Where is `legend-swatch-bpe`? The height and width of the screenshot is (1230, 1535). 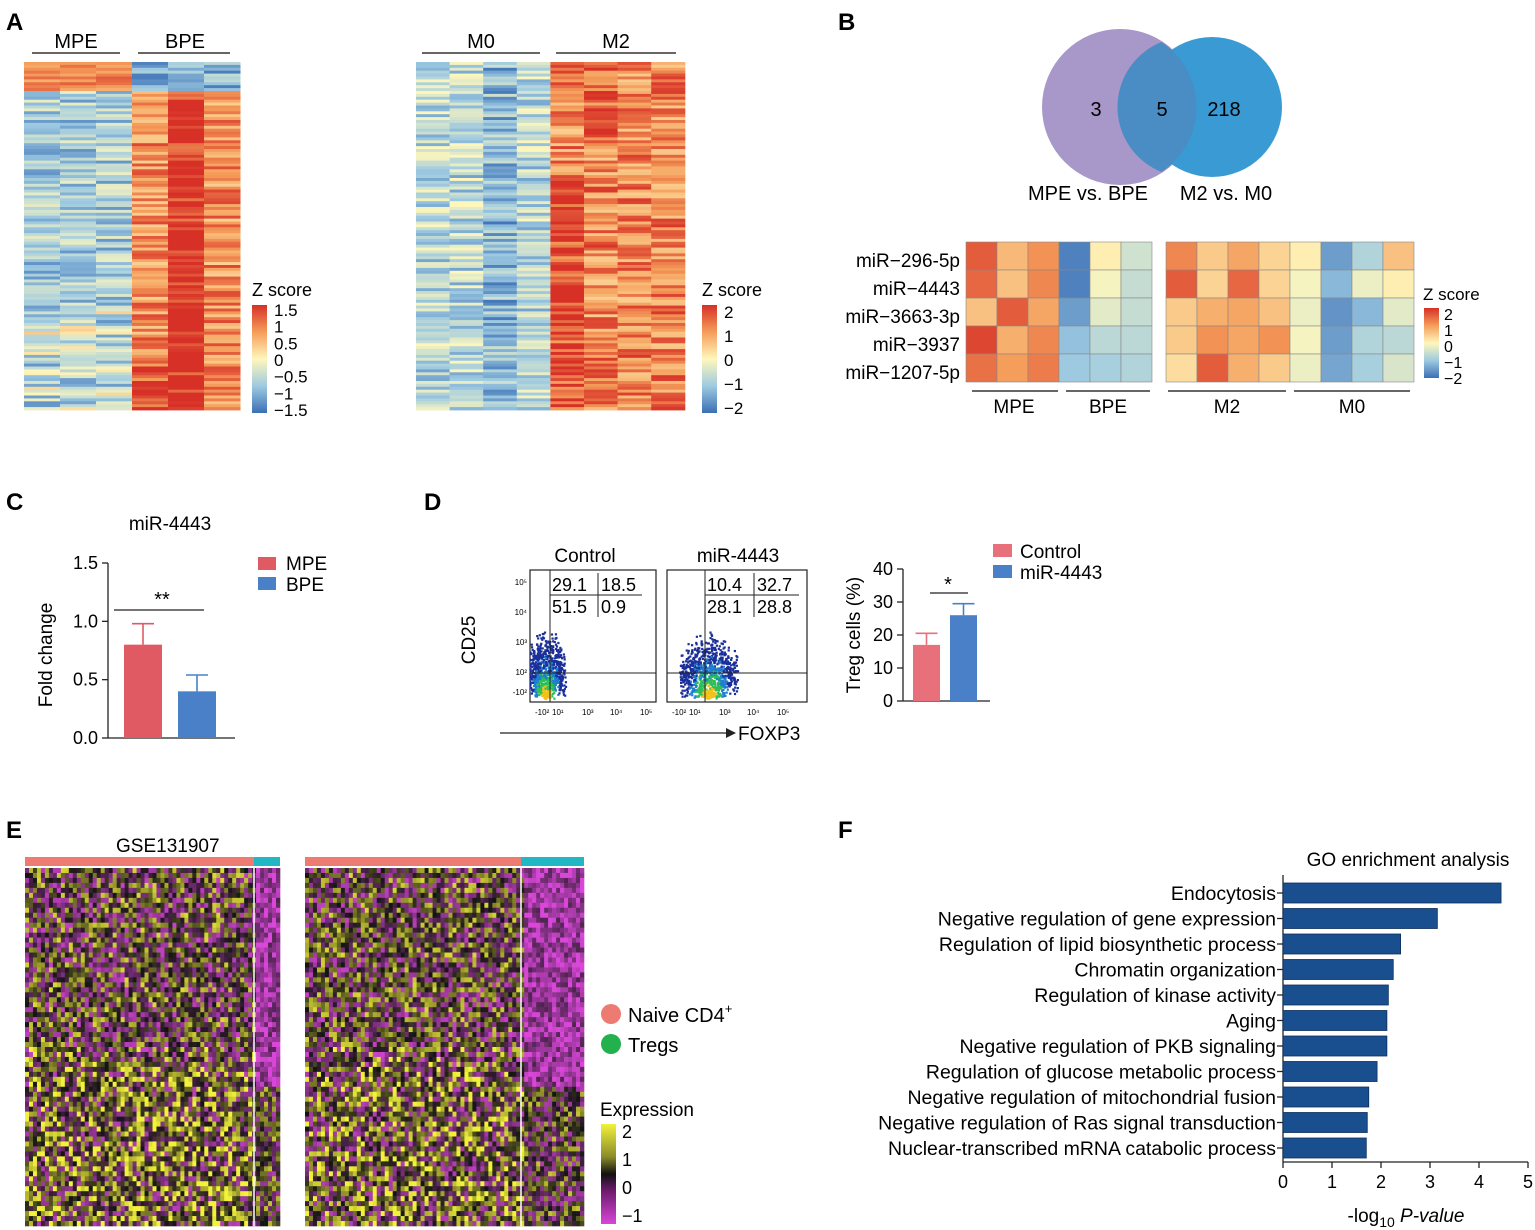 legend-swatch-bpe is located at coordinates (267, 583).